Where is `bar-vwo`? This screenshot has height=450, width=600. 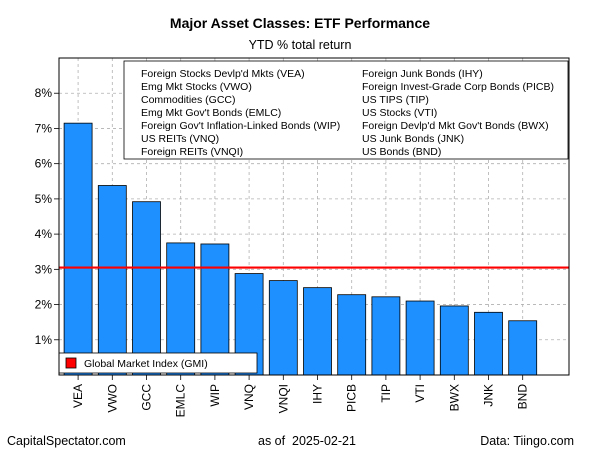
bar-vwo is located at coordinates (112, 280).